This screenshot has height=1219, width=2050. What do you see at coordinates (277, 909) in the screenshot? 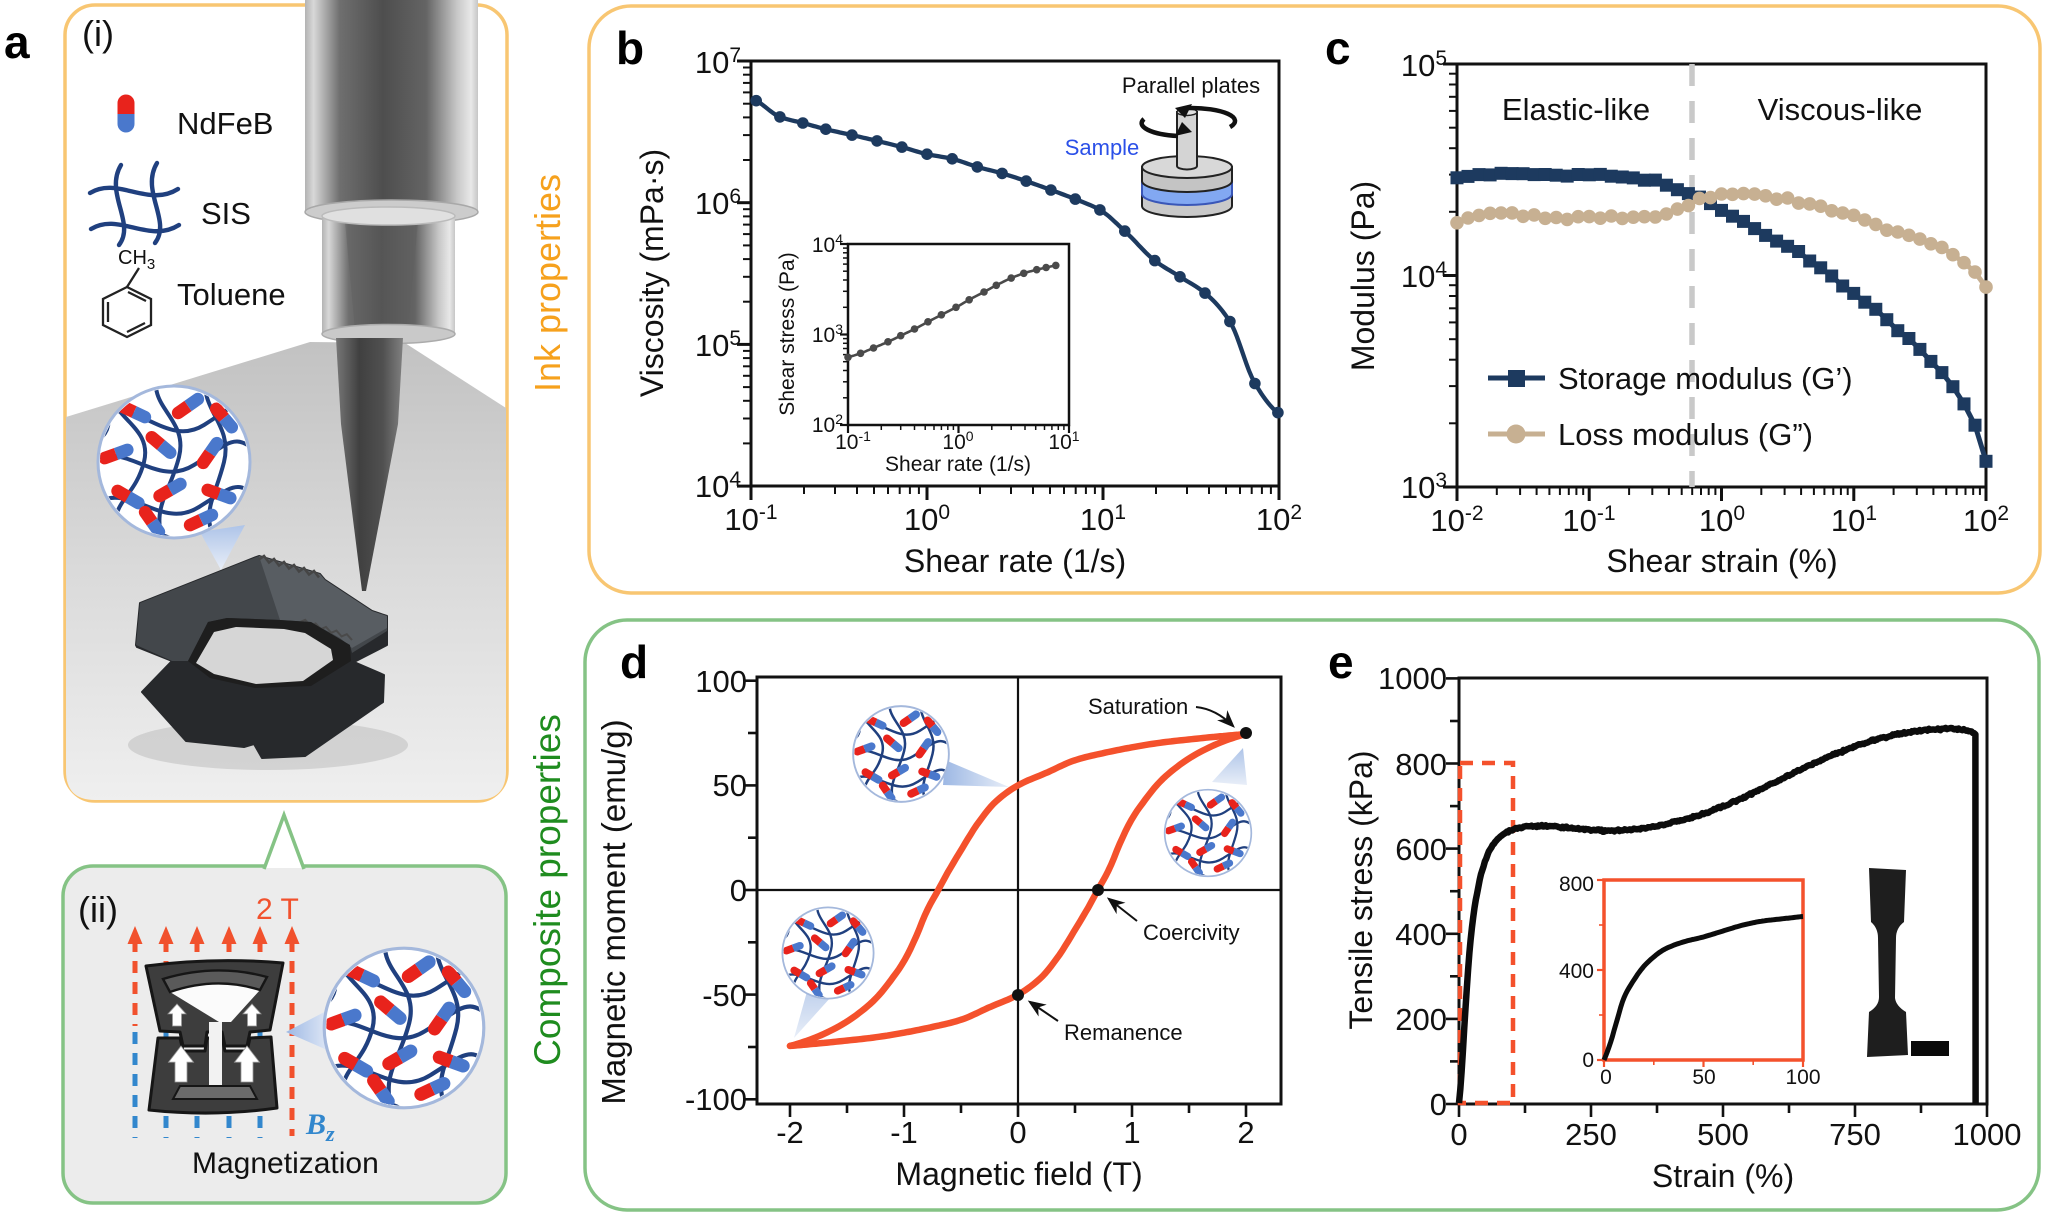
I see `svg-text: 2 T` at bounding box center [277, 909].